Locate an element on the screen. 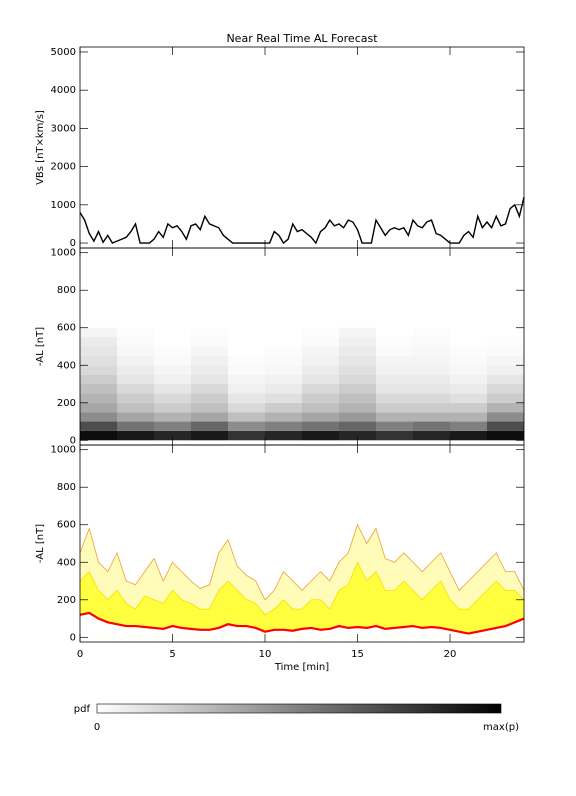  y-tick-label: 4000 is located at coordinates (63, 90).